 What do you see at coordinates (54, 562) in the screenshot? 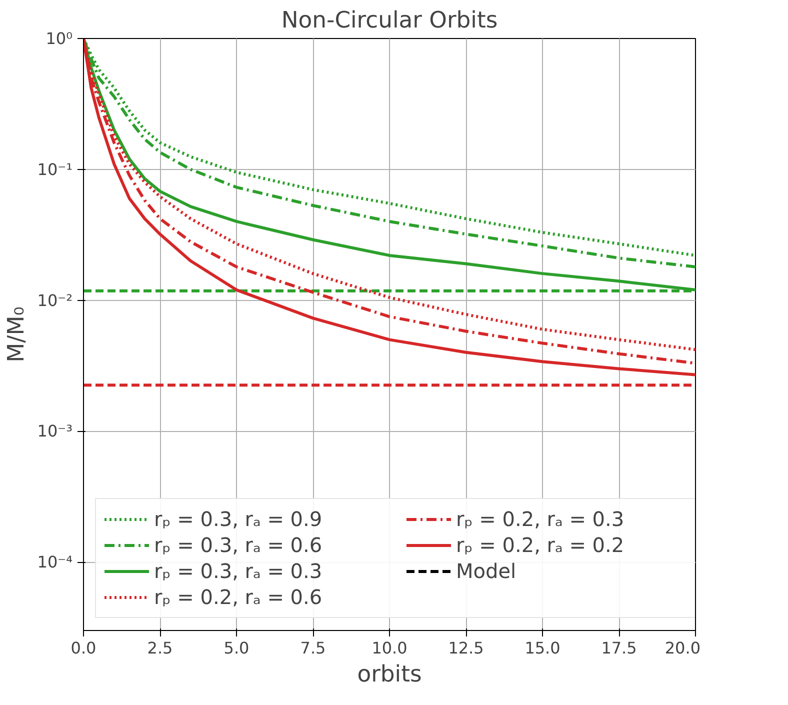
I see `y-tick-label: 10⁻⁴` at bounding box center [54, 562].